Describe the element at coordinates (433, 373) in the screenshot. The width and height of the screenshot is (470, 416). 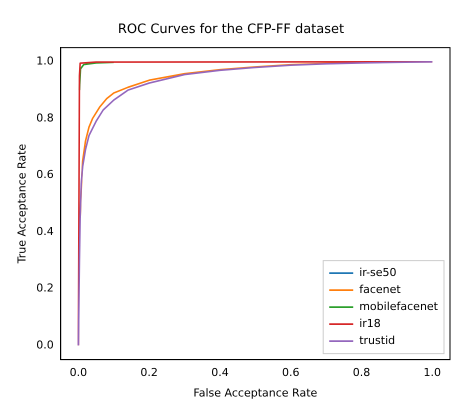
I see `x-tick-label: 1.0` at that location.